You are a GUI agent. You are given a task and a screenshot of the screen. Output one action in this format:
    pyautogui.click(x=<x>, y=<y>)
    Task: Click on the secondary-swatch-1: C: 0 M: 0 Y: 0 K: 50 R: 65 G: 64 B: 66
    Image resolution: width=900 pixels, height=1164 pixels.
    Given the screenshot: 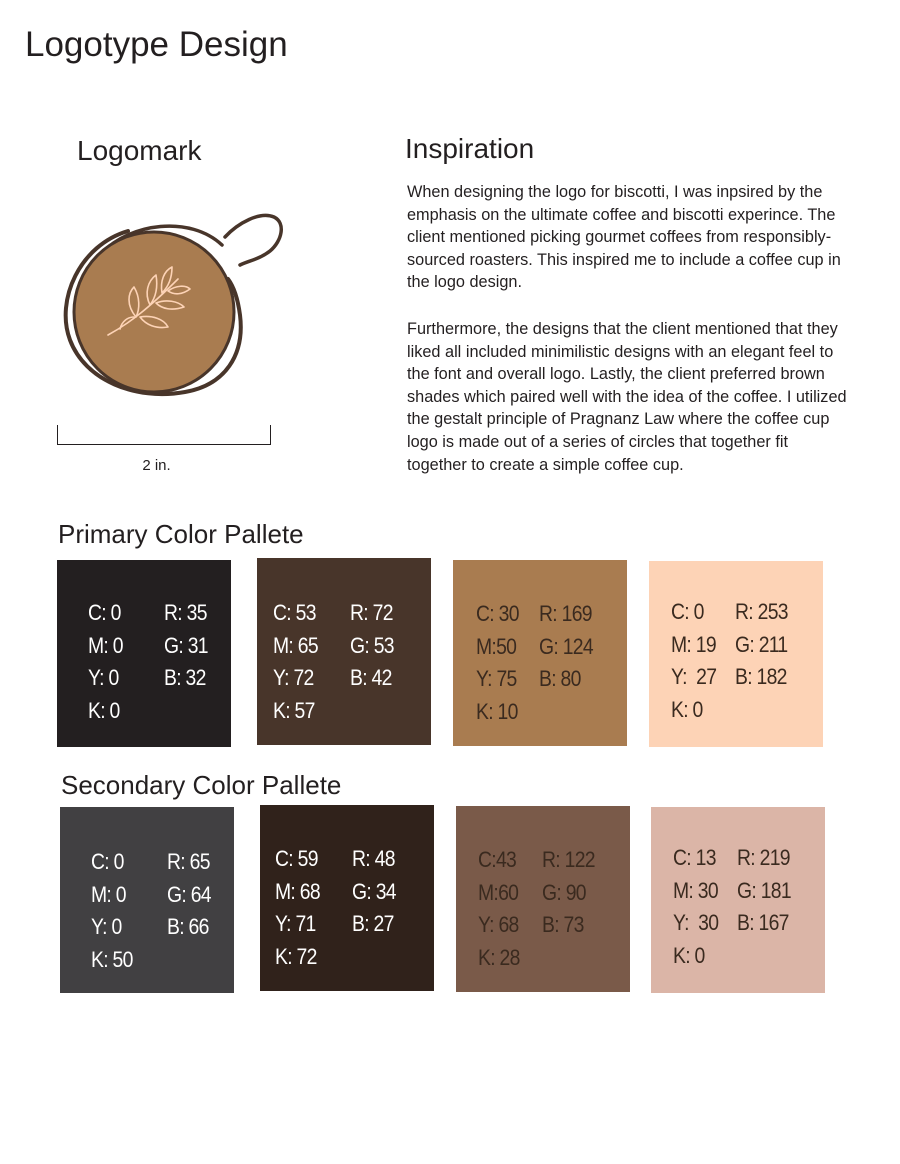 What is the action you would take?
    pyautogui.click(x=147, y=900)
    